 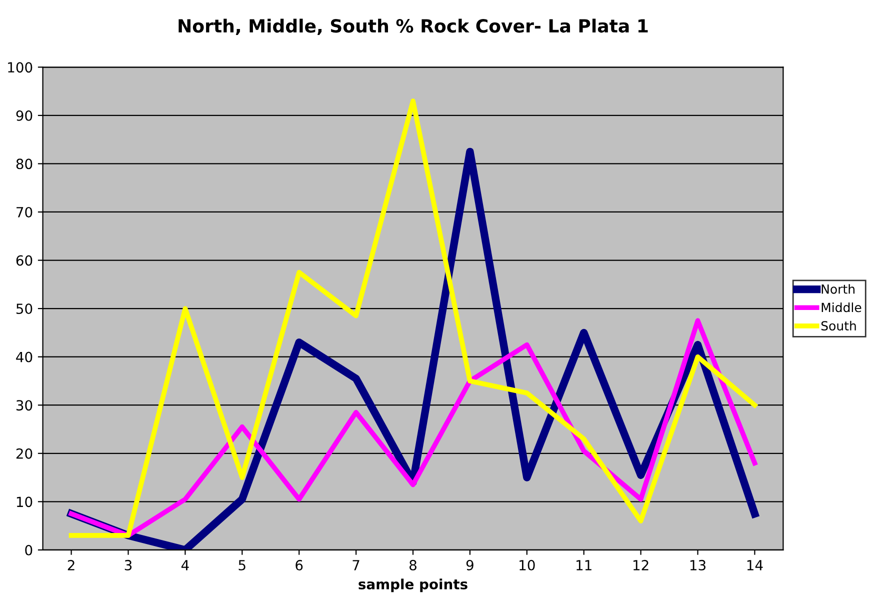 What do you see at coordinates (413, 565) in the screenshot?
I see `x-tick-label: 8` at bounding box center [413, 565].